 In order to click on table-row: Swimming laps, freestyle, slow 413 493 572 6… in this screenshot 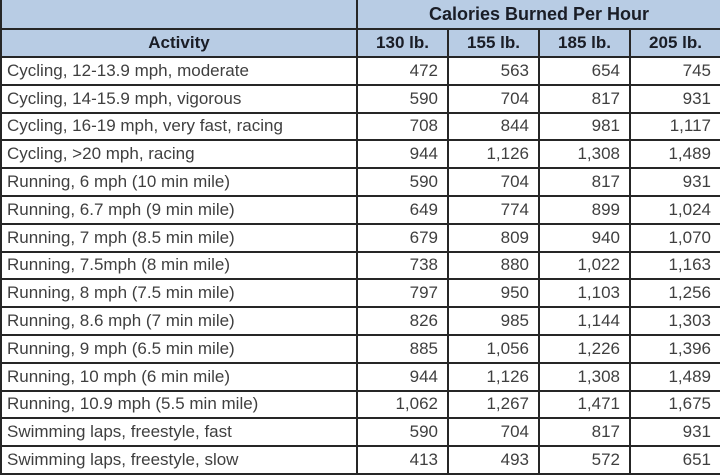, I will do `click(360, 460)`.